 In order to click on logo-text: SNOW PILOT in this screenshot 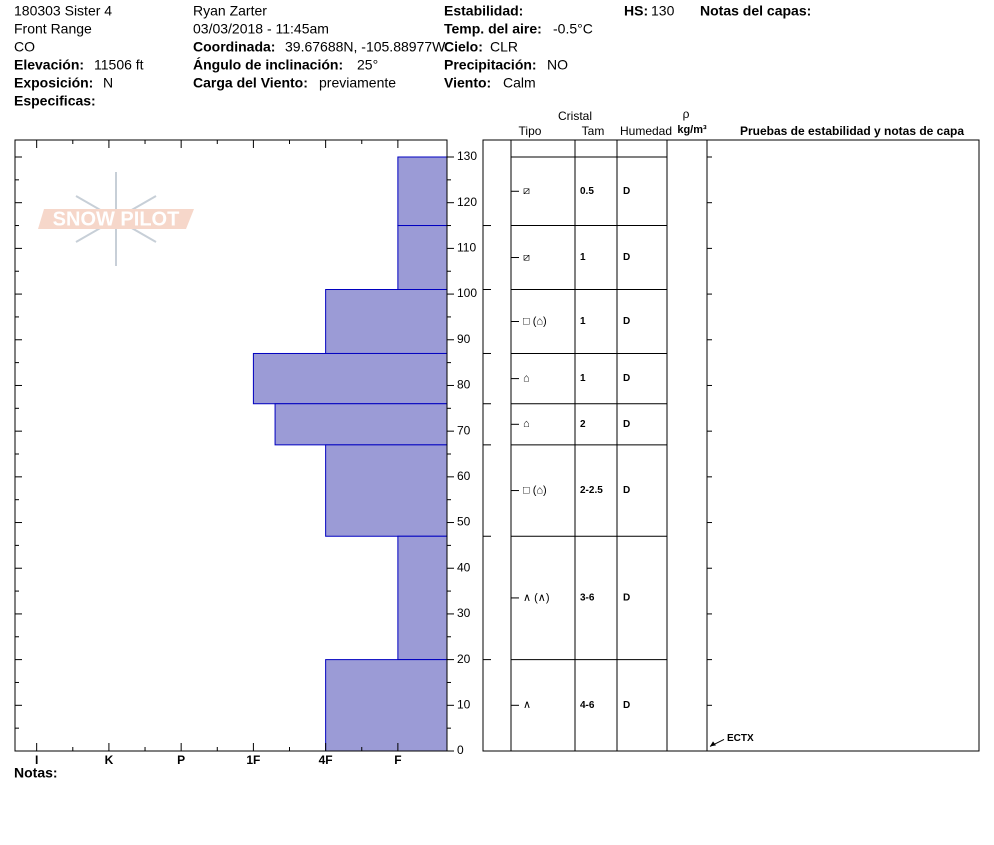, I will do `click(116, 219)`.